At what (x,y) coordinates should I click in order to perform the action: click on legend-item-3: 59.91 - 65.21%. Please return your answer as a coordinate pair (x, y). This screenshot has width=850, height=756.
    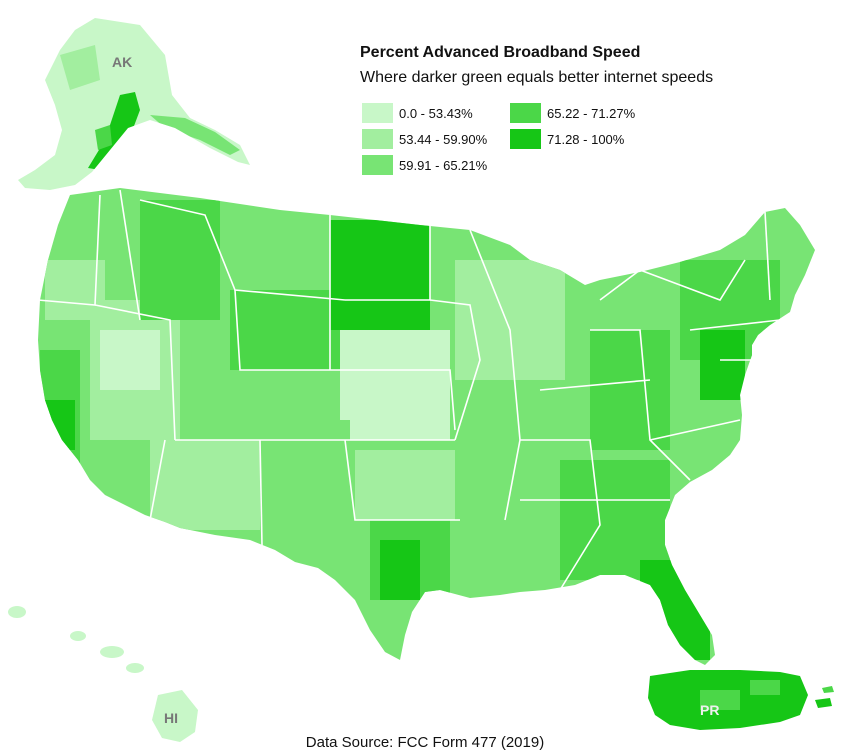
    Looking at the image, I should click on (424, 165).